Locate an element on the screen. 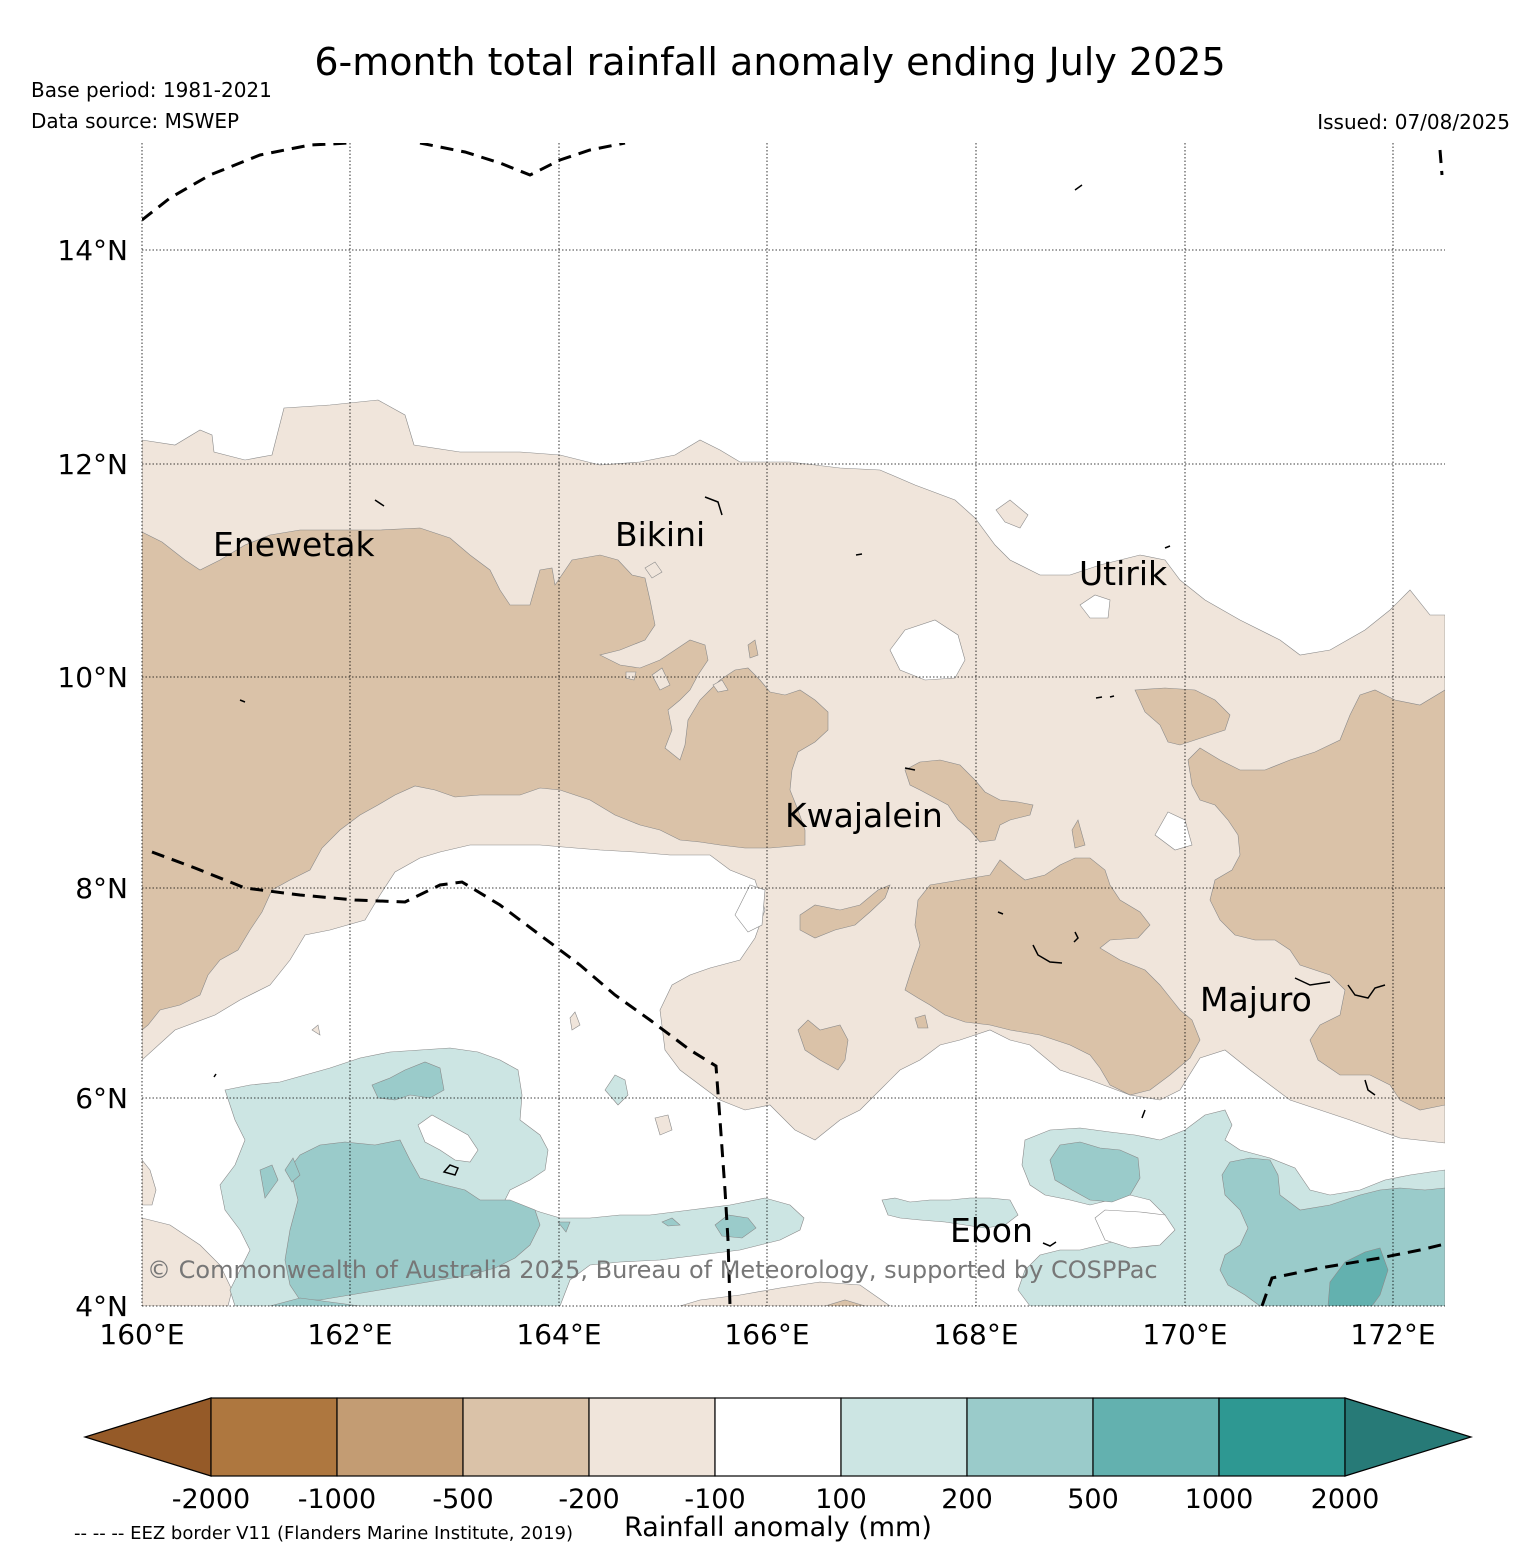  colorbar-tick-label: -100 is located at coordinates (714, 1499).